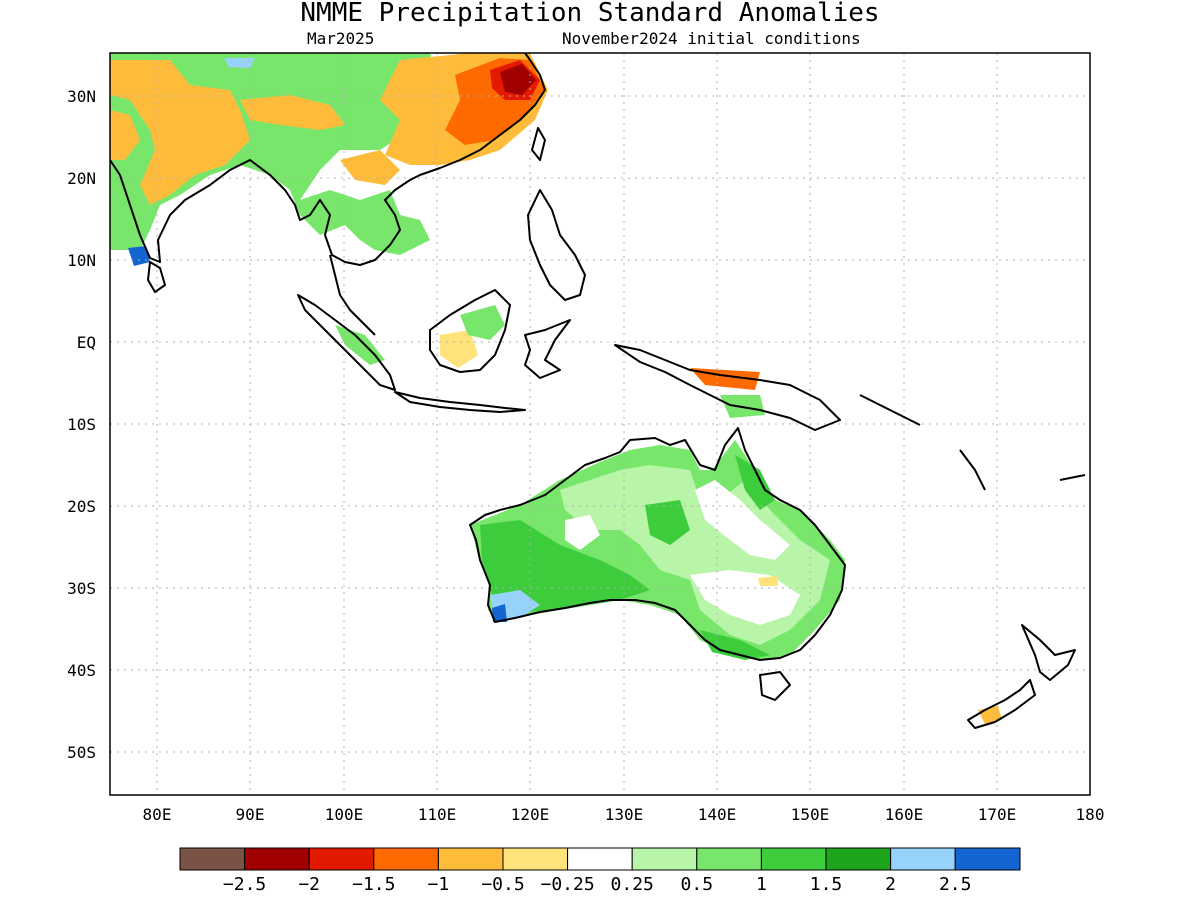  I want to click on lat-label: 40S, so click(81, 670).